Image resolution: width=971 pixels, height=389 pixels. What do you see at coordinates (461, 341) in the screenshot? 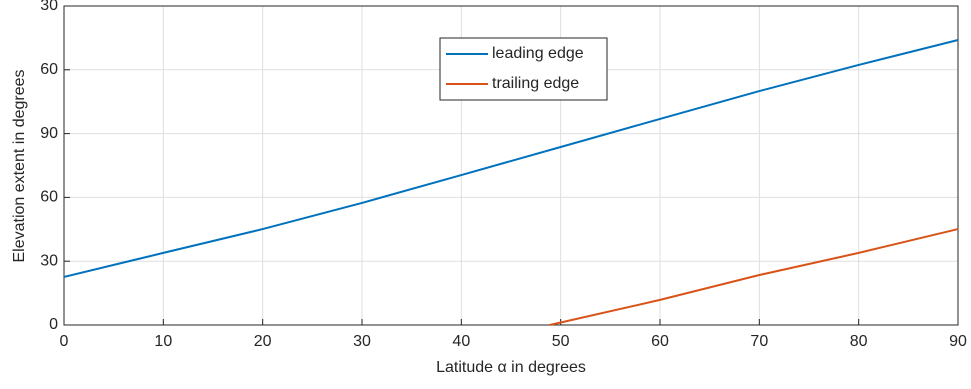
I see `x-tick-label: 40` at bounding box center [461, 341].